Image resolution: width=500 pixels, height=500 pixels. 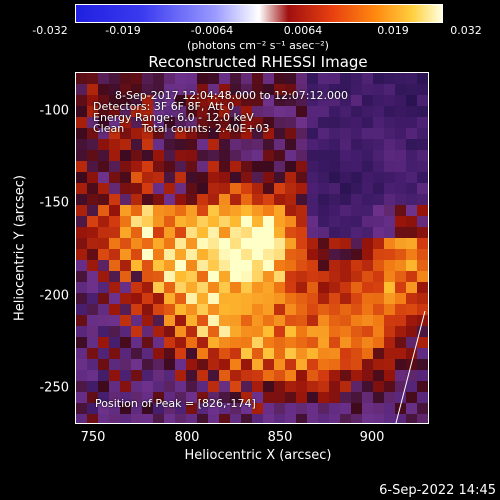 What do you see at coordinates (54, 203) in the screenshot?
I see `y-tick: -150` at bounding box center [54, 203].